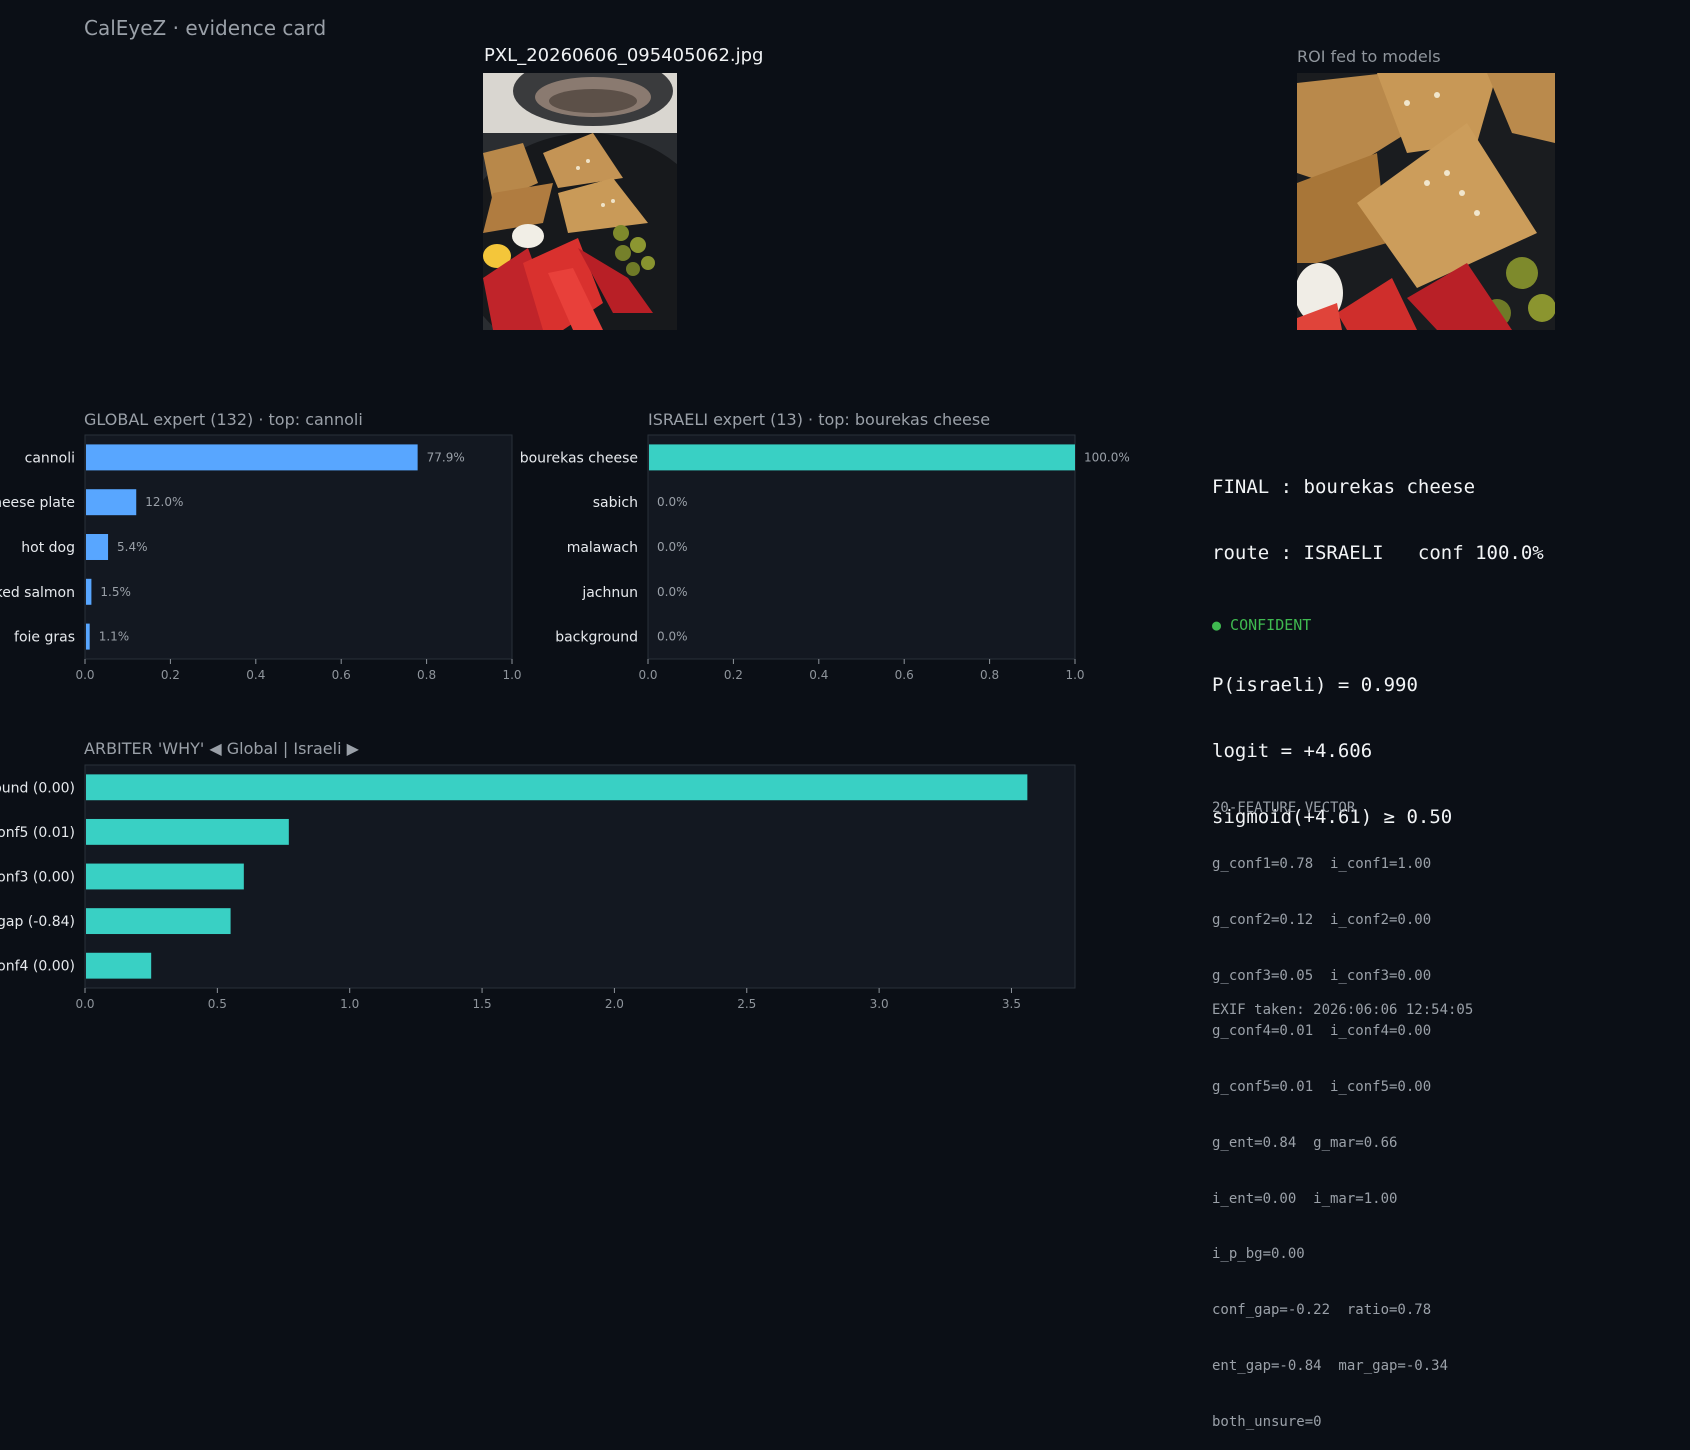  What do you see at coordinates (1369, 56) in the screenshot?
I see `roi-title: ROI fed to models` at bounding box center [1369, 56].